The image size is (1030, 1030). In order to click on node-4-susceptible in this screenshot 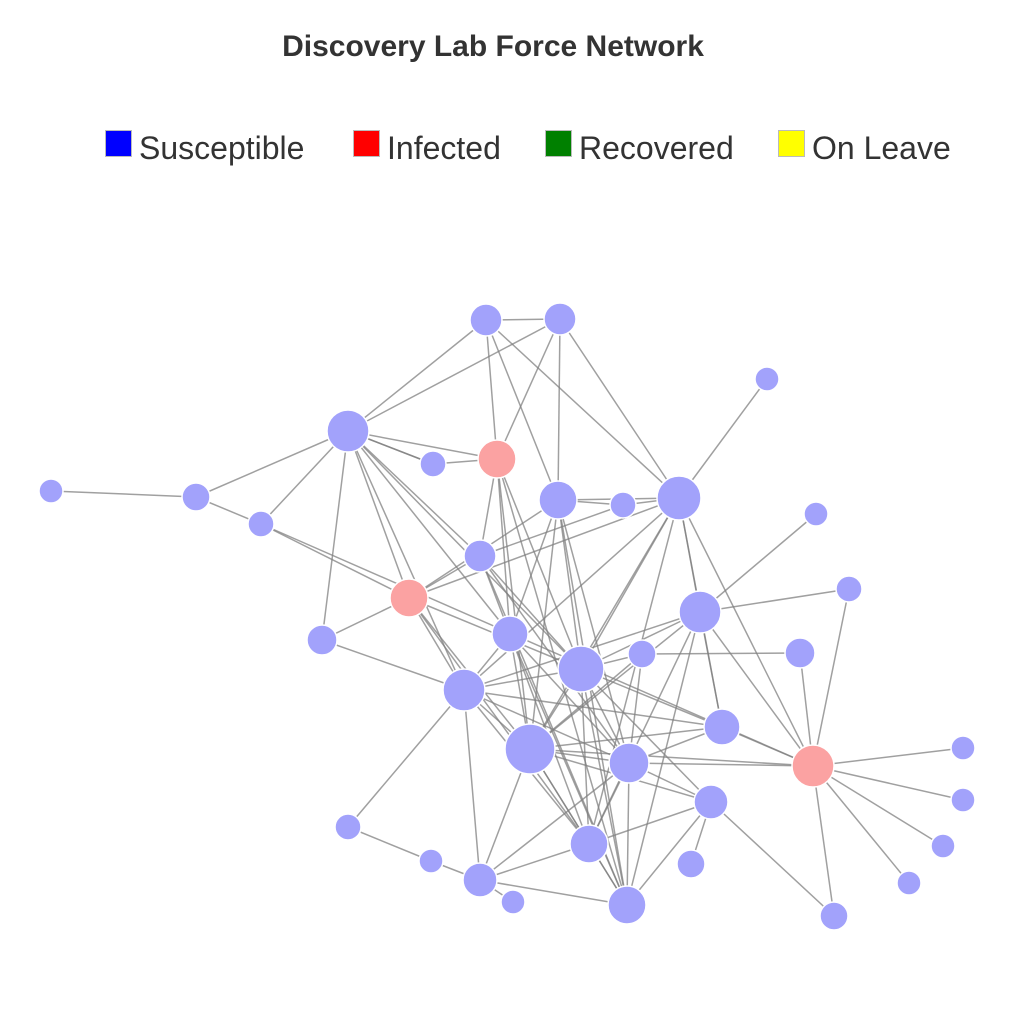, I will do `click(261, 524)`.